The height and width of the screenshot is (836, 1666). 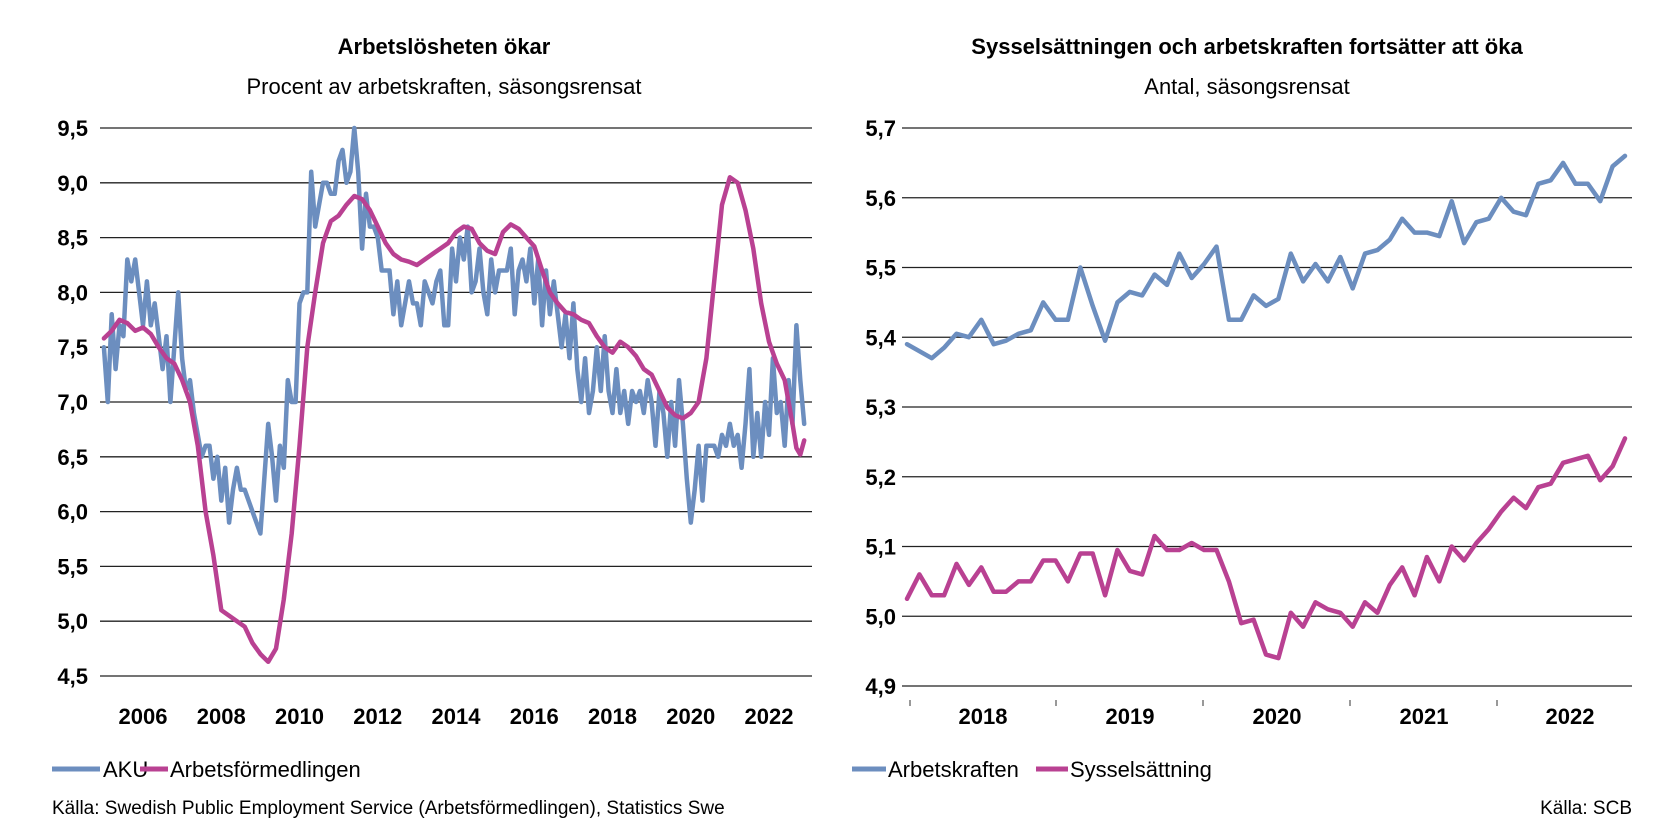 I want to click on legend-label-arbetskraften: Arbetskraften, so click(x=953, y=769).